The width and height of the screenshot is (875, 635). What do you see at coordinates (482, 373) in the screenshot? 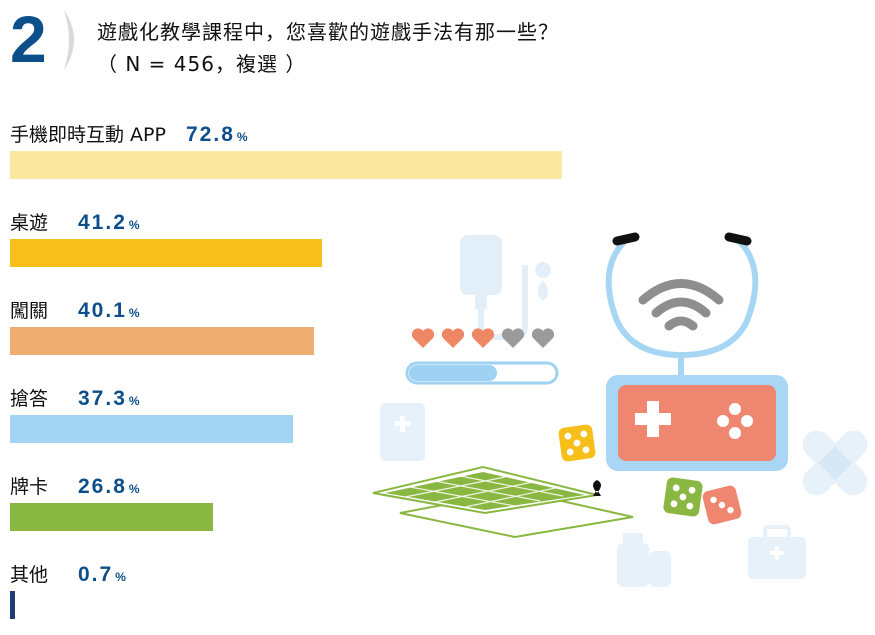
I see `progress-bar-icon` at bounding box center [482, 373].